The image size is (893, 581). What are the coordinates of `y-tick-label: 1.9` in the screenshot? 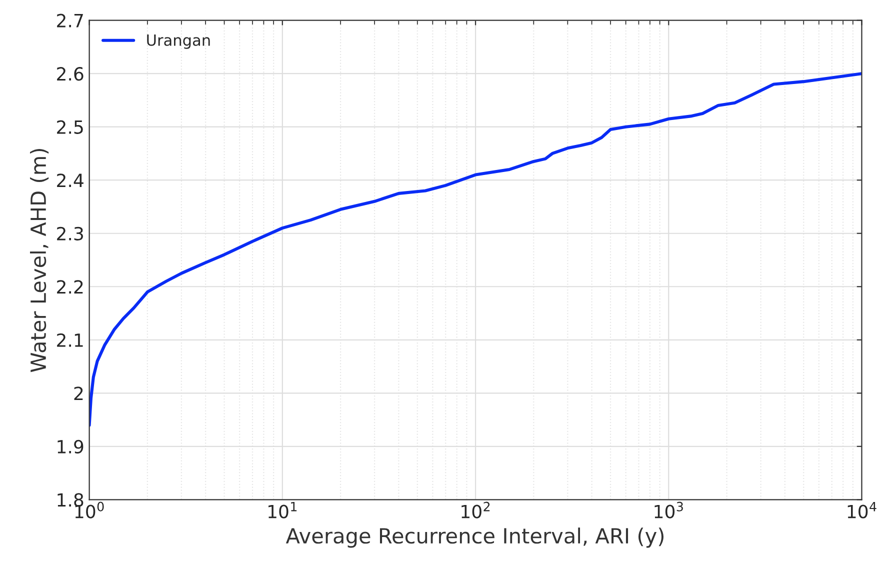 It's located at (71, 447).